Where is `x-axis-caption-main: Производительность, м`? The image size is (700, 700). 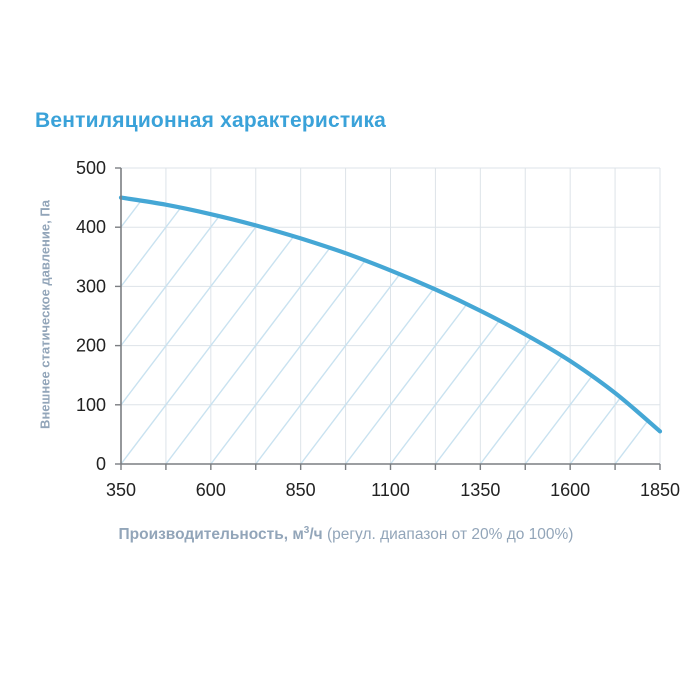 x-axis-caption-main: Производительность, м is located at coordinates (211, 534).